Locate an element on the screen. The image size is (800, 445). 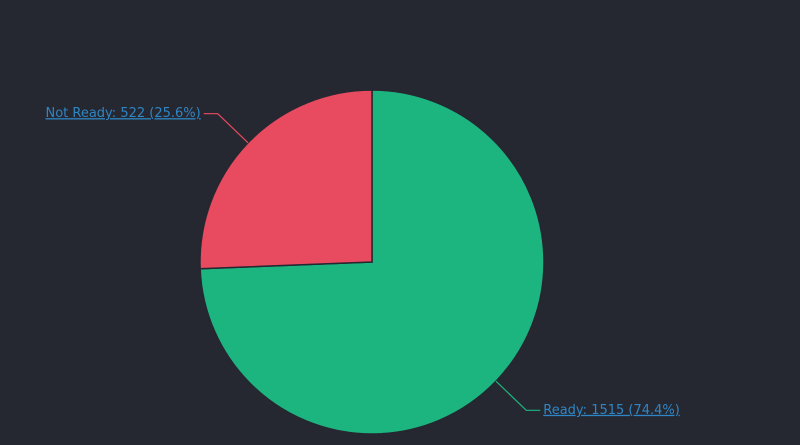
slice-label: Not Ready: 522 (25.6%) is located at coordinates (122, 113).